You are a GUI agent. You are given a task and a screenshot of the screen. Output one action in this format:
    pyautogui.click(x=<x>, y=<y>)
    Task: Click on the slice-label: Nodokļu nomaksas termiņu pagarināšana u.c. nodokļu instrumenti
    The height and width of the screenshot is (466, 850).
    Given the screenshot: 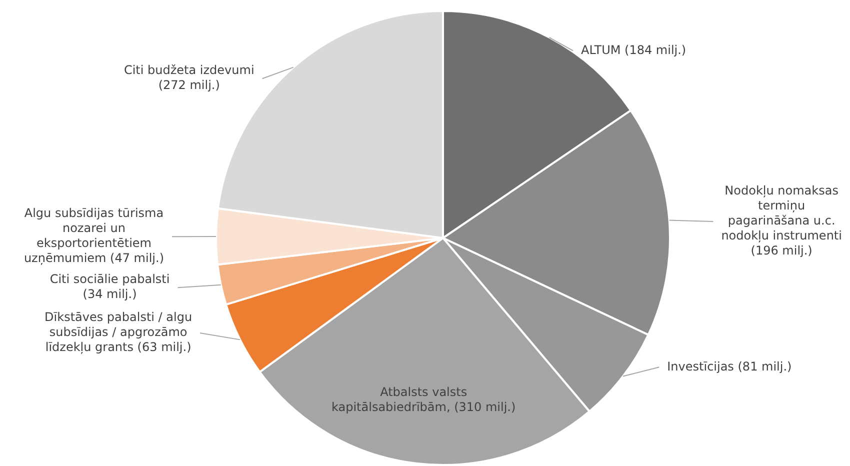 What is the action you would take?
    pyautogui.click(x=781, y=213)
    